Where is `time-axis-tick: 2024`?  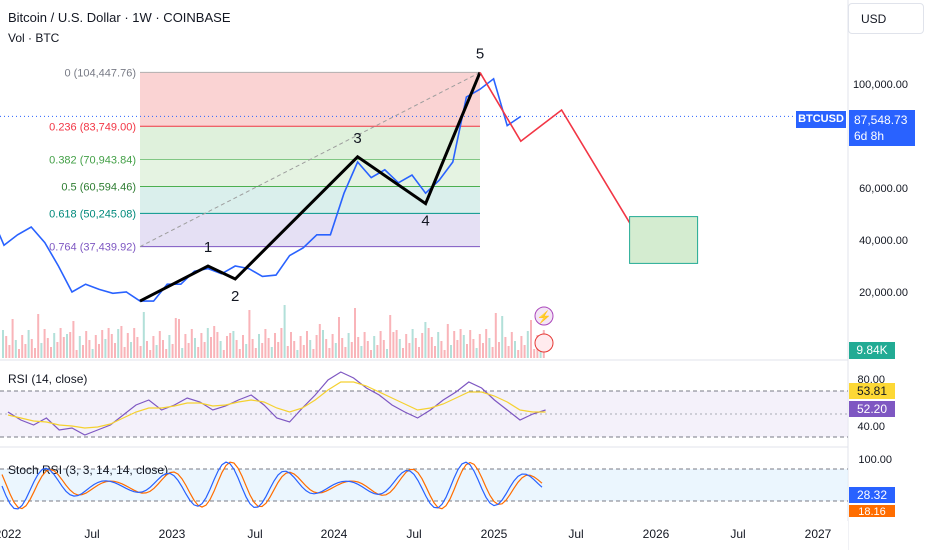
time-axis-tick: 2024 is located at coordinates (334, 534).